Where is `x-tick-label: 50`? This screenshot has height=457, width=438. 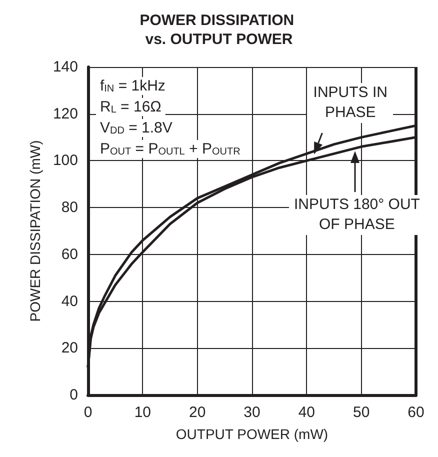 x-tick-label: 50 is located at coordinates (361, 412).